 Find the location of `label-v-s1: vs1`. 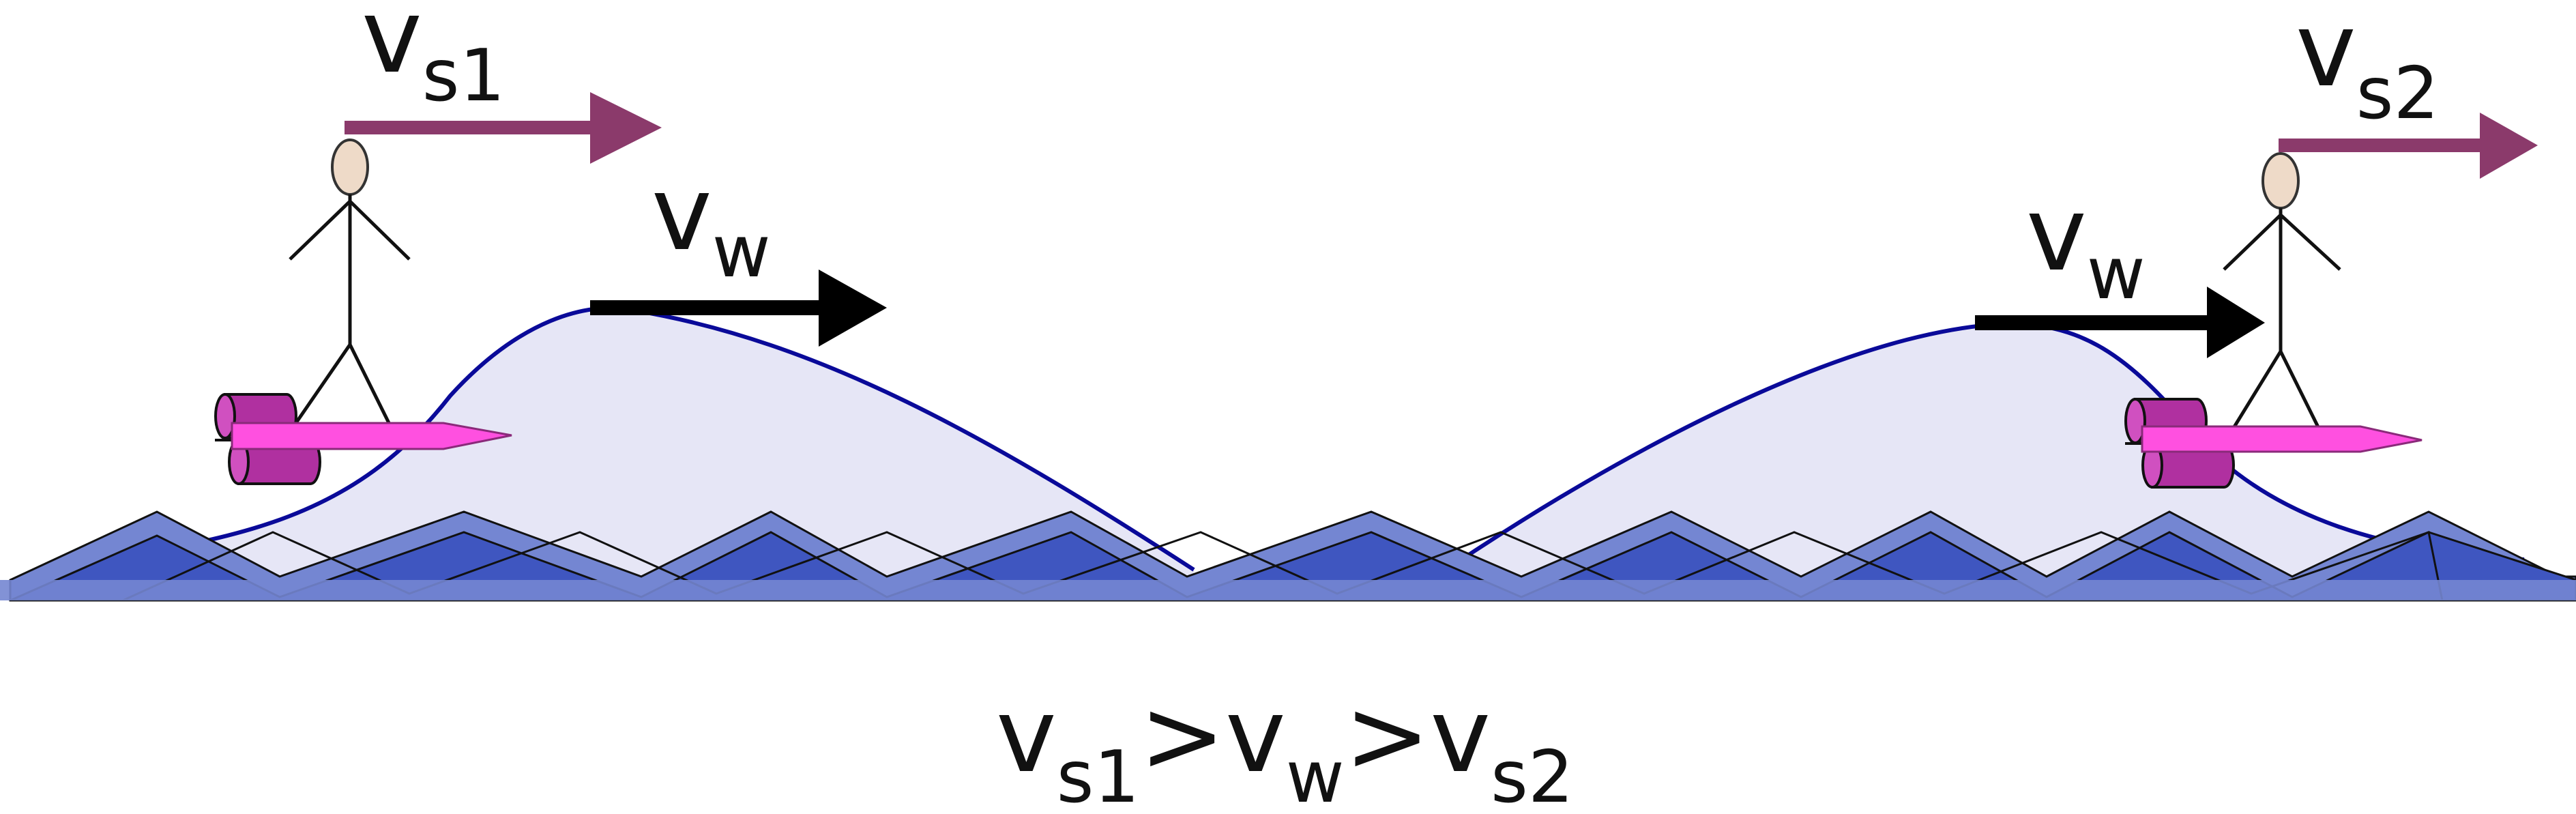

label-v-s1: vs1 is located at coordinates (433, 59).